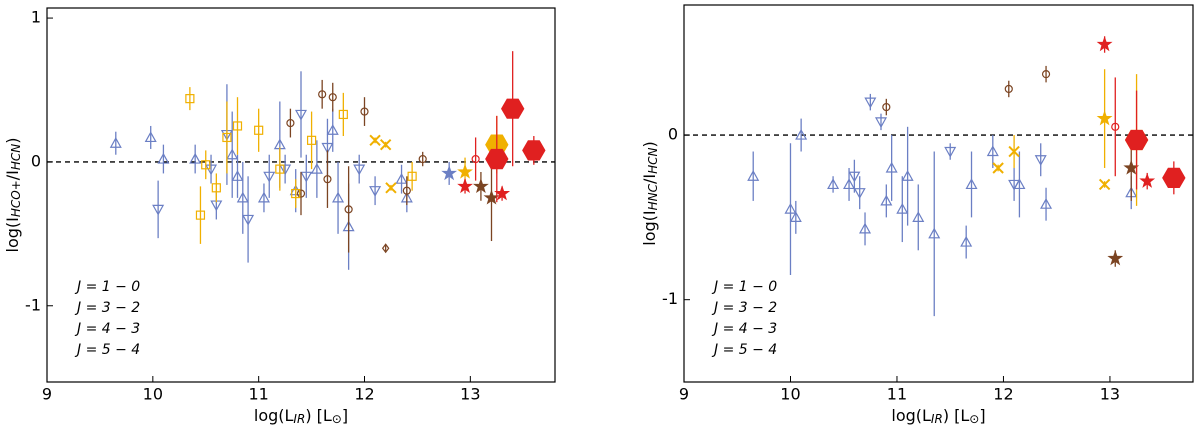  What do you see at coordinates (790, 394) in the screenshot?
I see `x-tick-label: 10` at bounding box center [790, 394].